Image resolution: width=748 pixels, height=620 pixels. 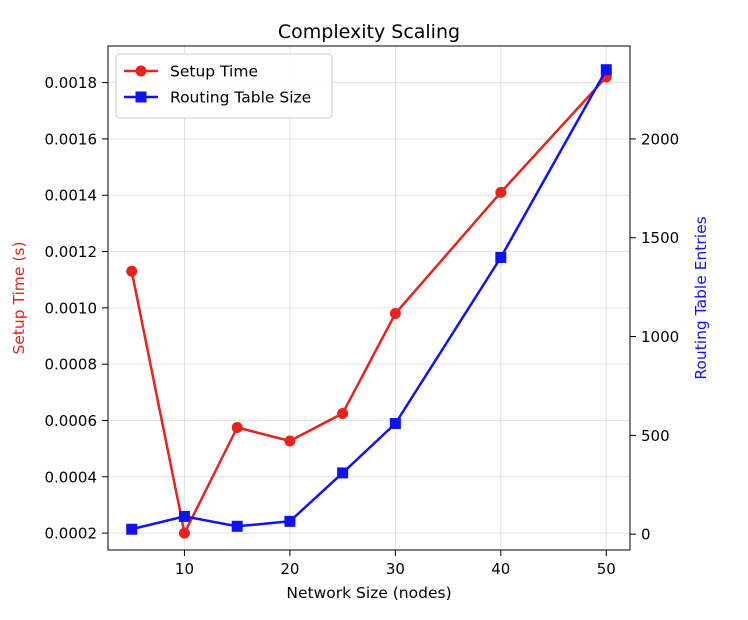 What do you see at coordinates (289, 569) in the screenshot?
I see `x-tick-label: 20` at bounding box center [289, 569].